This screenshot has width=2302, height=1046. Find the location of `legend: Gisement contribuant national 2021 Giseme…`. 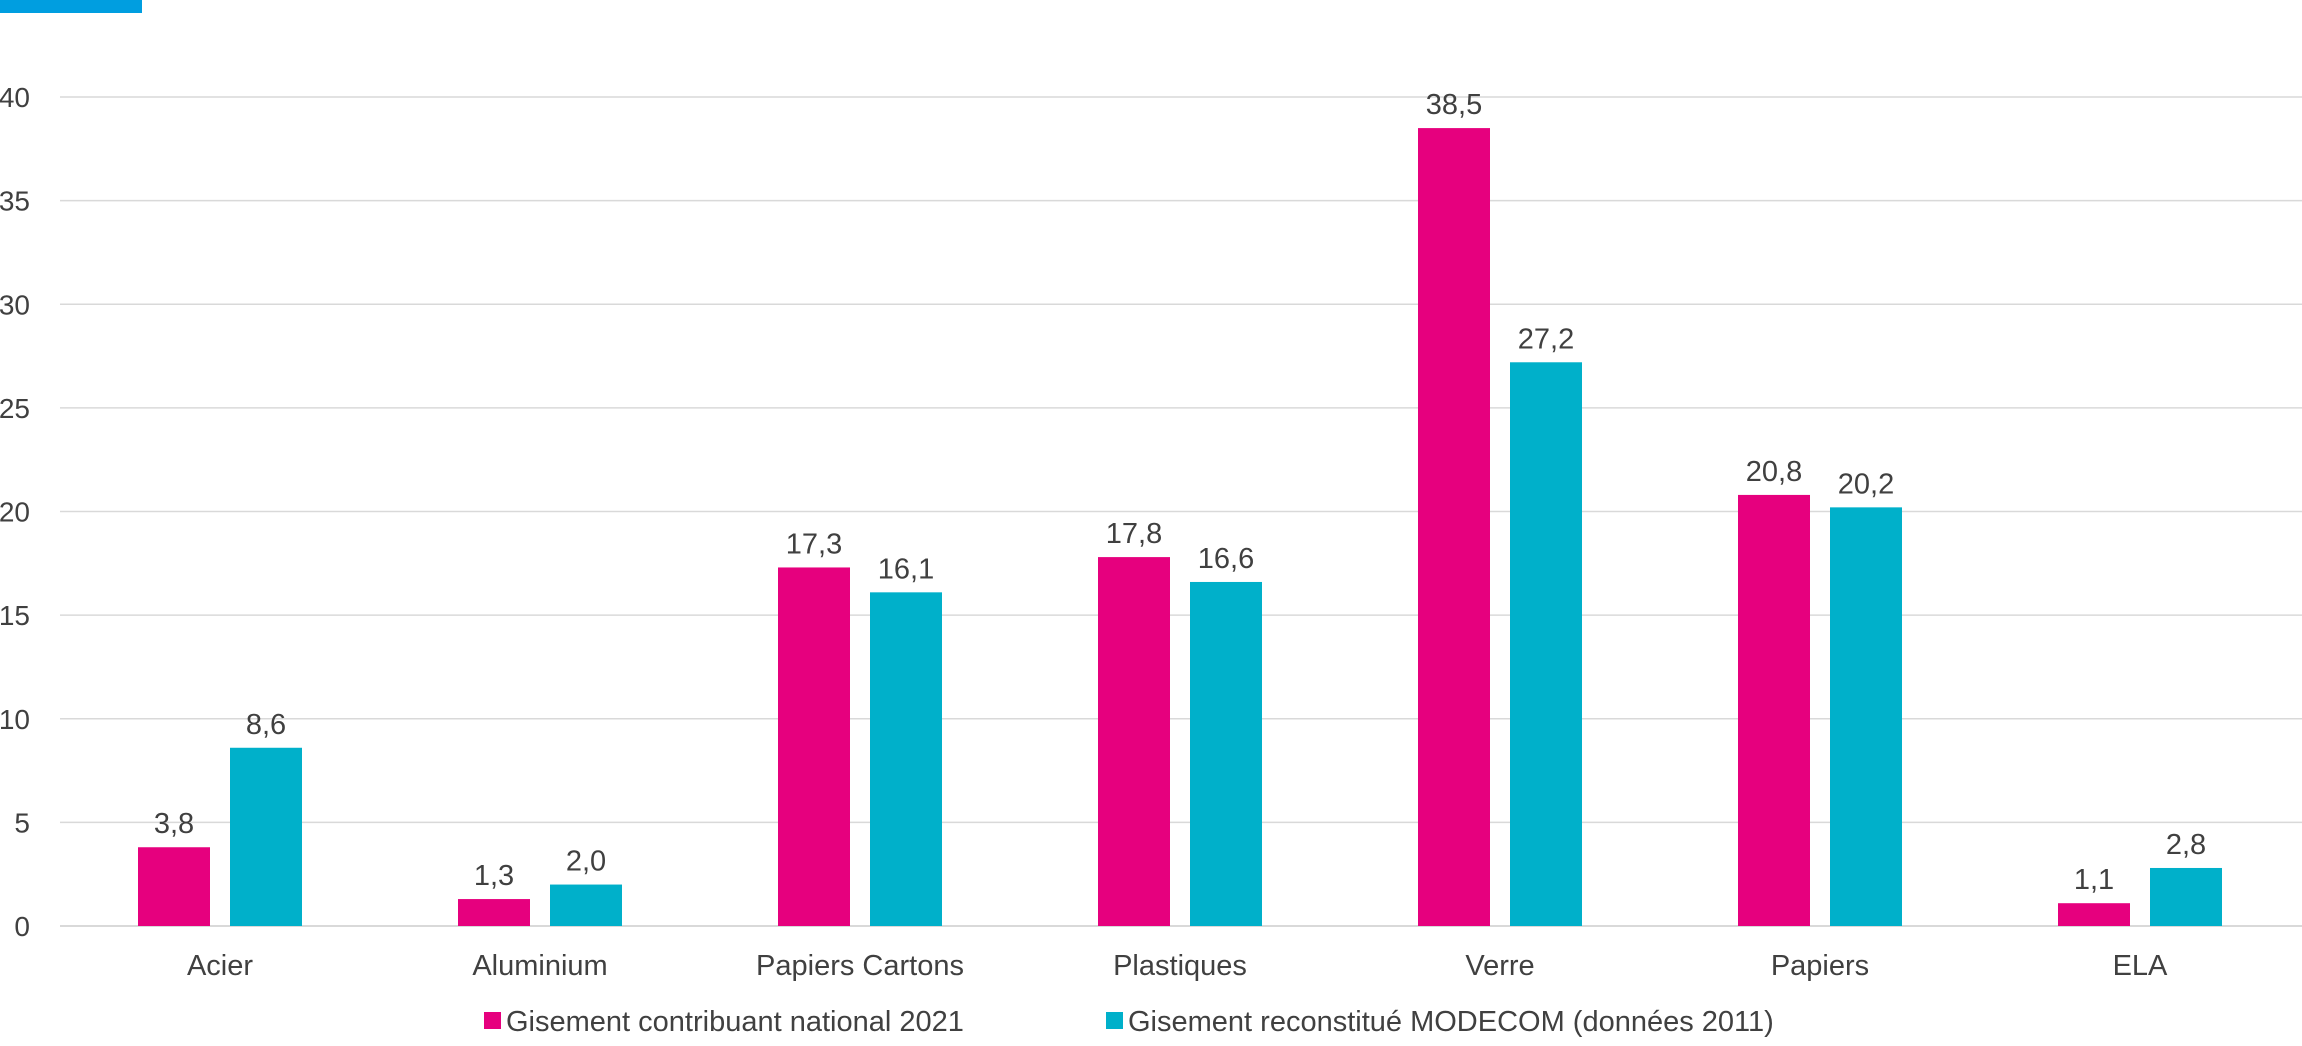

legend: Gisement contribuant national 2021 Giseme… is located at coordinates (1129, 1022).